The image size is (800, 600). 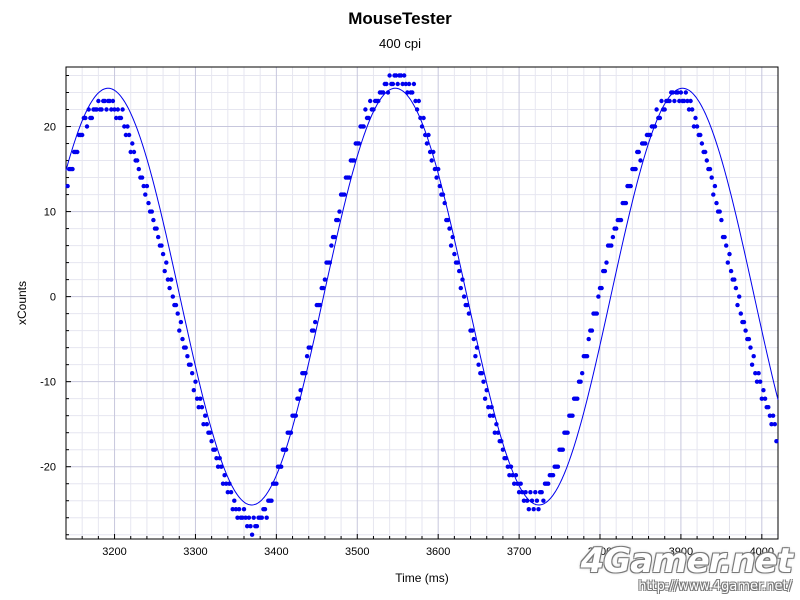 What do you see at coordinates (195, 552) in the screenshot?
I see `x-tick-label: 3300` at bounding box center [195, 552].